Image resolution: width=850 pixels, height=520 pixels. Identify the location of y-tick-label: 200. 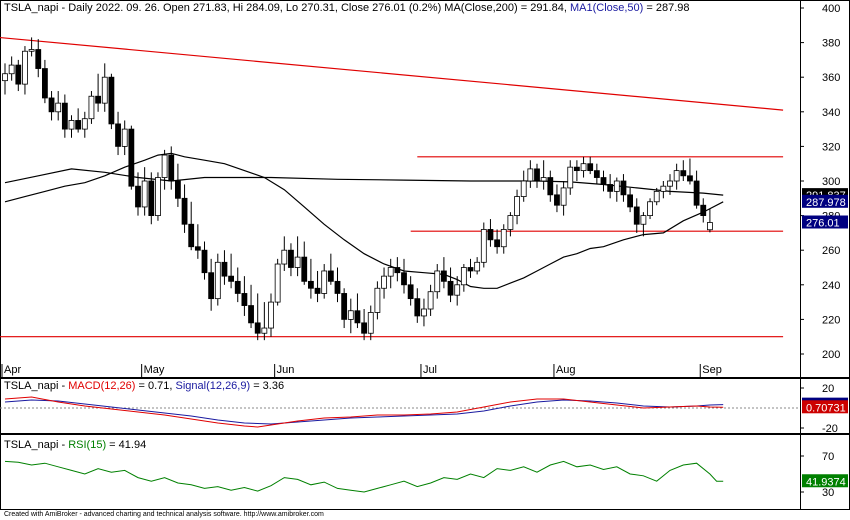
(831, 355).